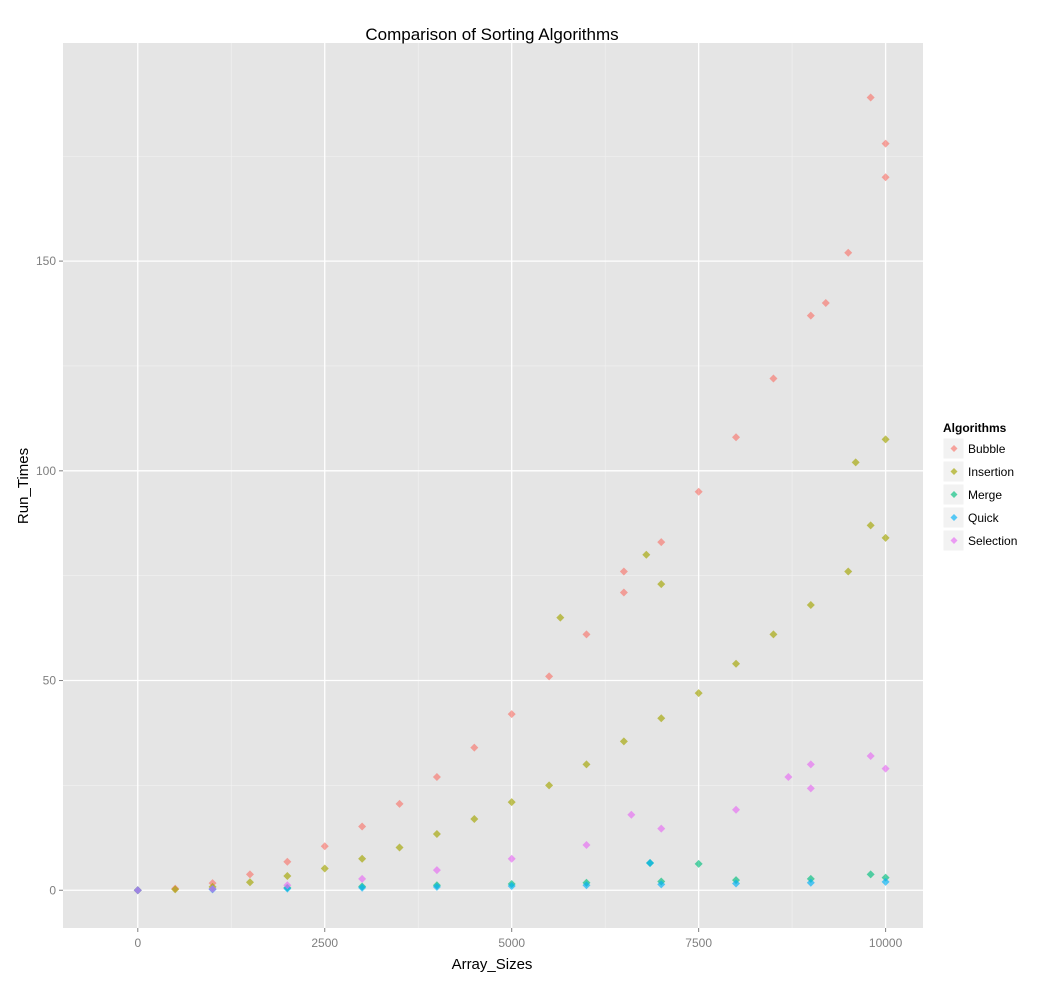 Image resolution: width=1061 pixels, height=986 pixels. What do you see at coordinates (518, 939) in the screenshot?
I see `x-axis-ticks: 0 2500 5000 7500 10000` at bounding box center [518, 939].